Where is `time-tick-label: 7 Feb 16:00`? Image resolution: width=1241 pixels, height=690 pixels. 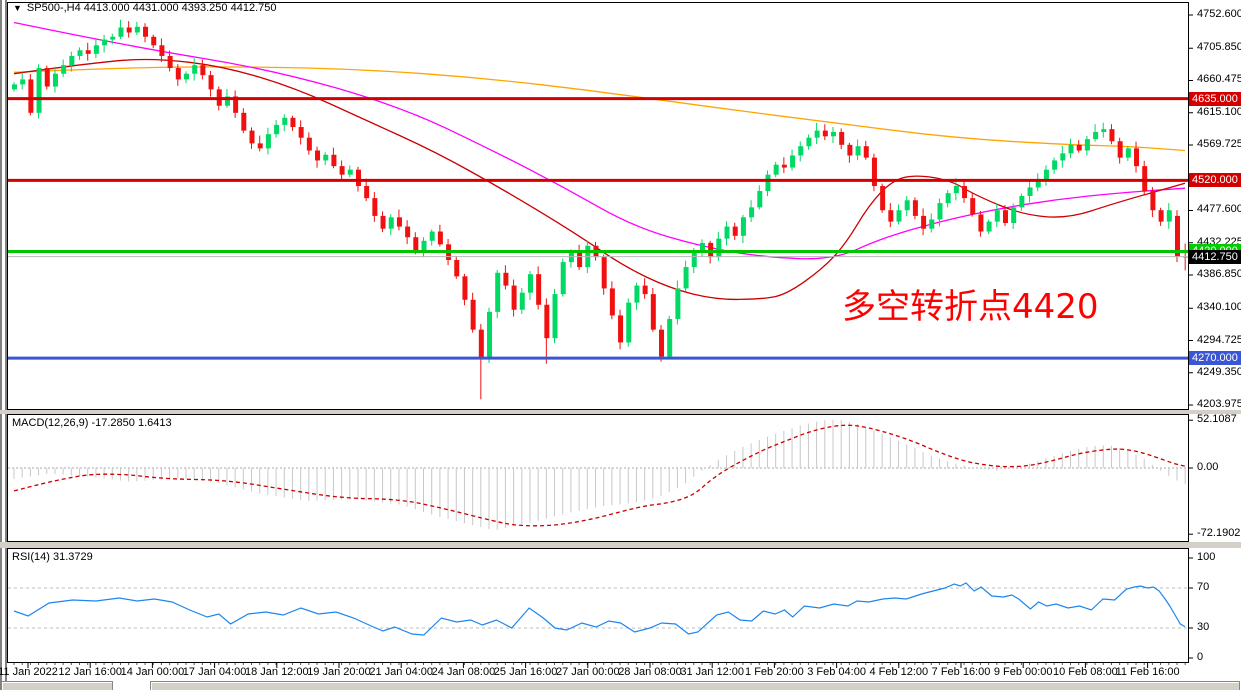
time-tick-label: 7 Feb 16:00 is located at coordinates (961, 672).